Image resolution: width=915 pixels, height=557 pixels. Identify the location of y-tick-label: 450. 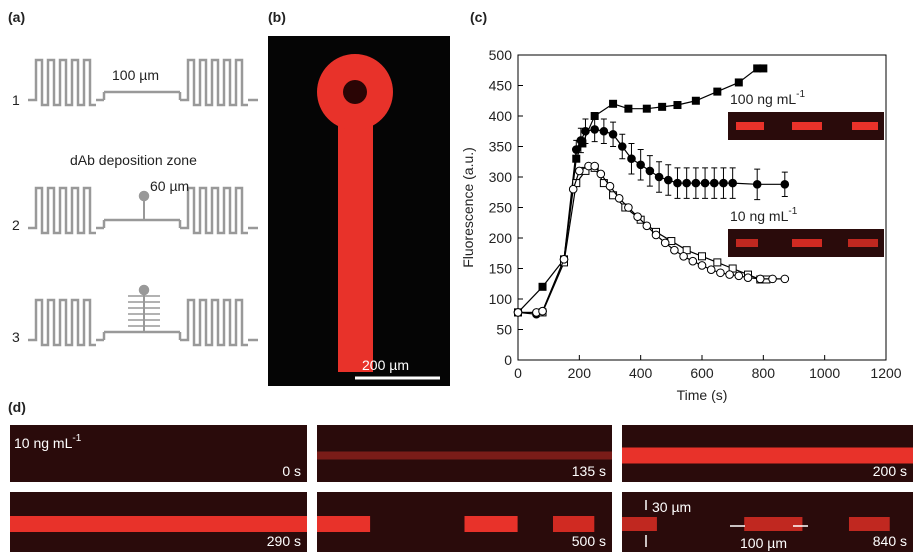
(501, 86).